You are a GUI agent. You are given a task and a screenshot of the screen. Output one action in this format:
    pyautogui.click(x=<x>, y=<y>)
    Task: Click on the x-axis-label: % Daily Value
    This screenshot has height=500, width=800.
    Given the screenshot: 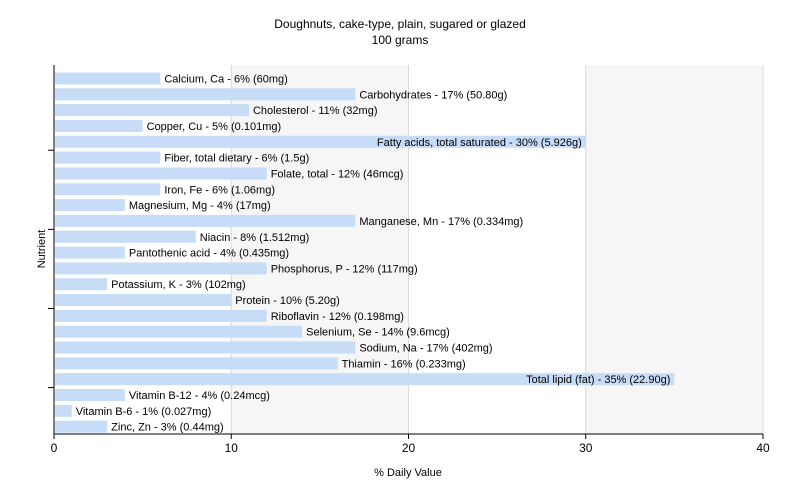 What is the action you would take?
    pyautogui.click(x=408, y=473)
    